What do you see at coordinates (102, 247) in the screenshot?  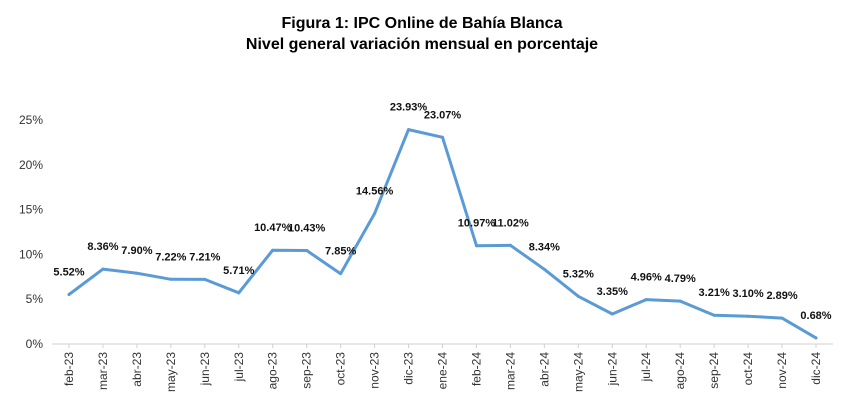 I see `data-label: 8.36%` at bounding box center [102, 247].